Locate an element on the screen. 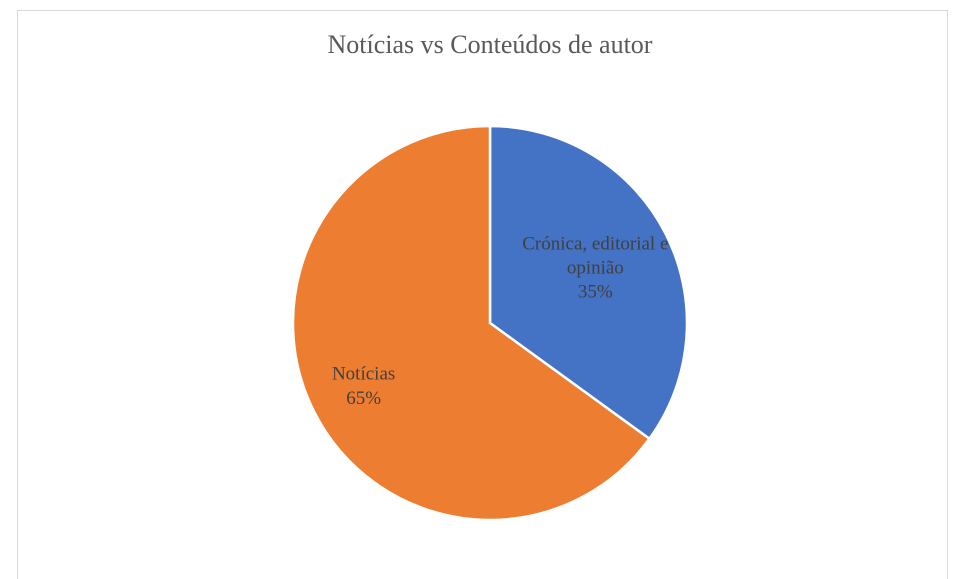 The image size is (959, 579). category-label-line: Notícias is located at coordinates (363, 374).